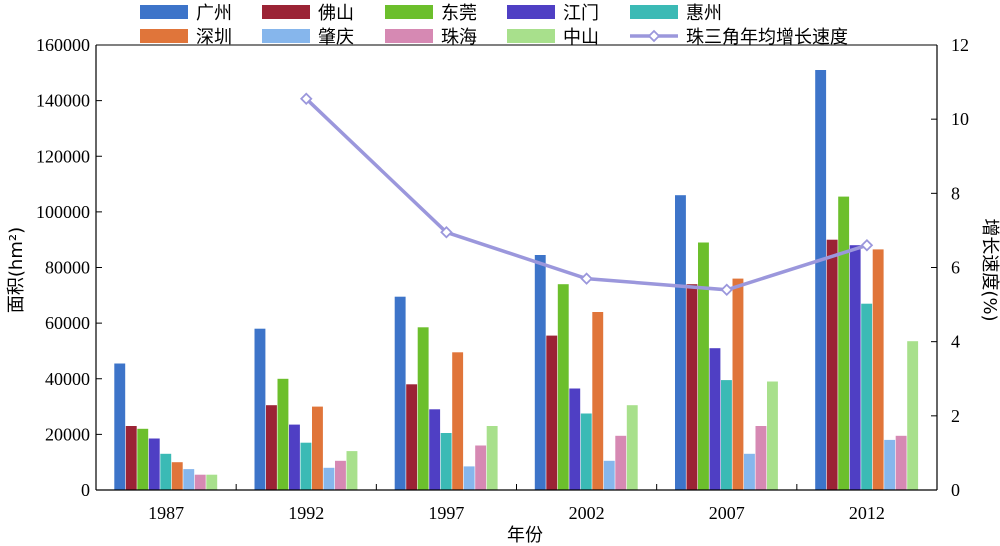 The width and height of the screenshot is (1000, 546). I want to click on bar-中山-2012, so click(913, 415).